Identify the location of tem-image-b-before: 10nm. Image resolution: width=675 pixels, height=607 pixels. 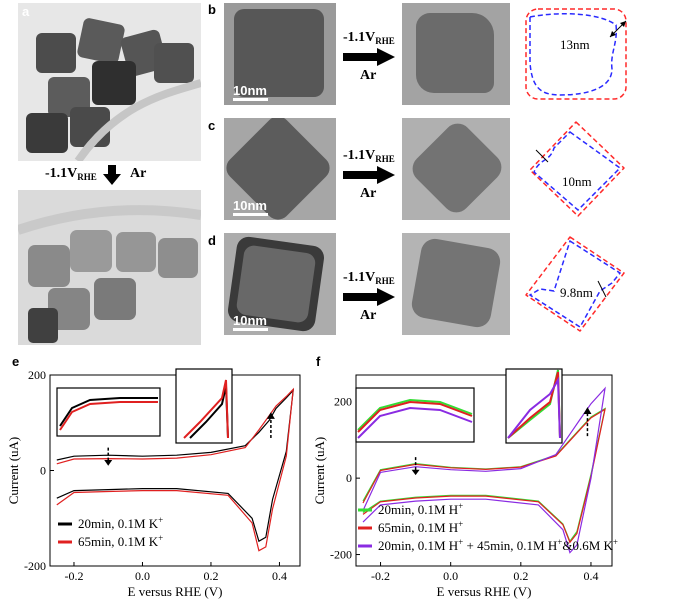
(280, 54).